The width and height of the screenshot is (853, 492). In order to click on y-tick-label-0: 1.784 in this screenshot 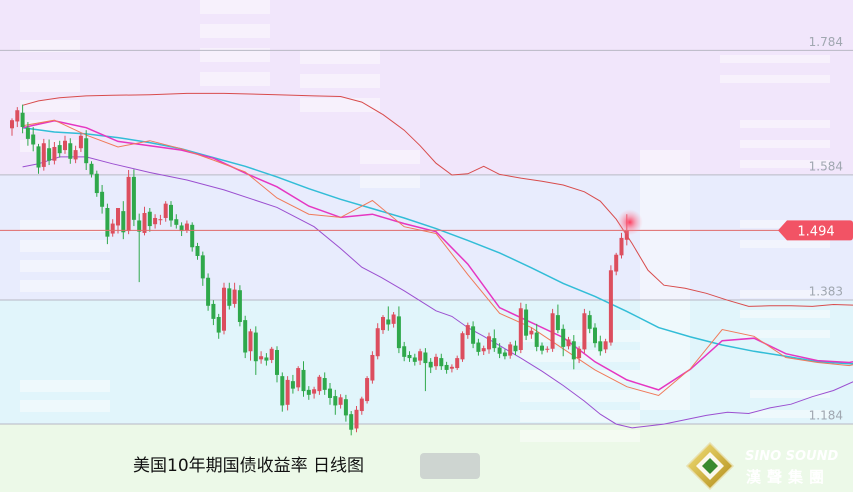, I will do `click(826, 42)`.